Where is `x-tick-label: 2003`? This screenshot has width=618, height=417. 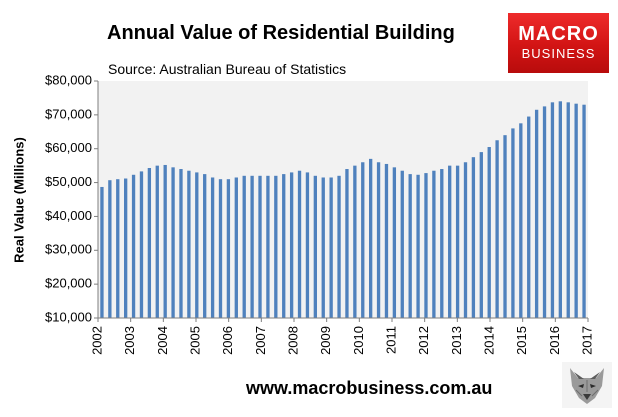 x-tick-label: 2003 is located at coordinates (129, 340).